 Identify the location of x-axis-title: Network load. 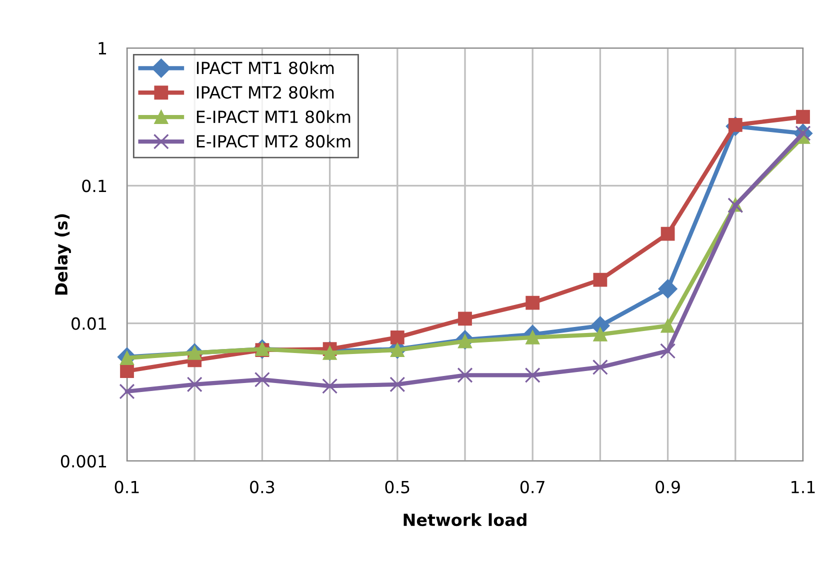
(465, 519).